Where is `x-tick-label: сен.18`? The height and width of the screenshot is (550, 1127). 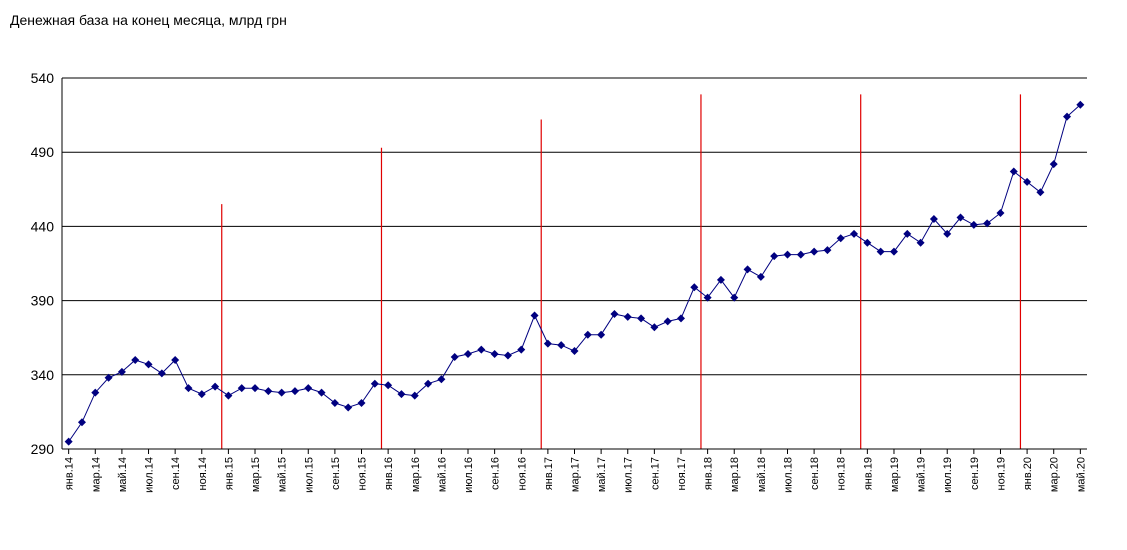
x-tick-label: сен.18 is located at coordinates (815, 473).